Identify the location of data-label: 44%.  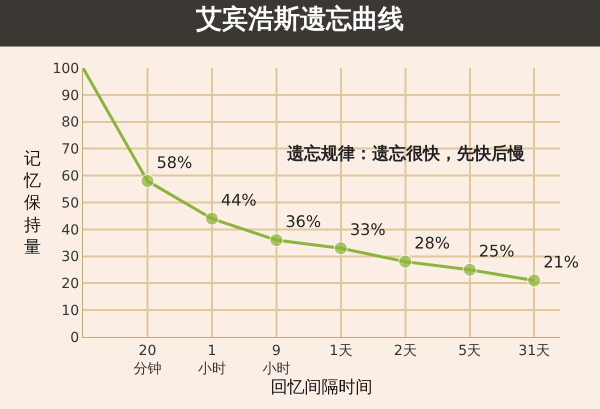
(239, 200).